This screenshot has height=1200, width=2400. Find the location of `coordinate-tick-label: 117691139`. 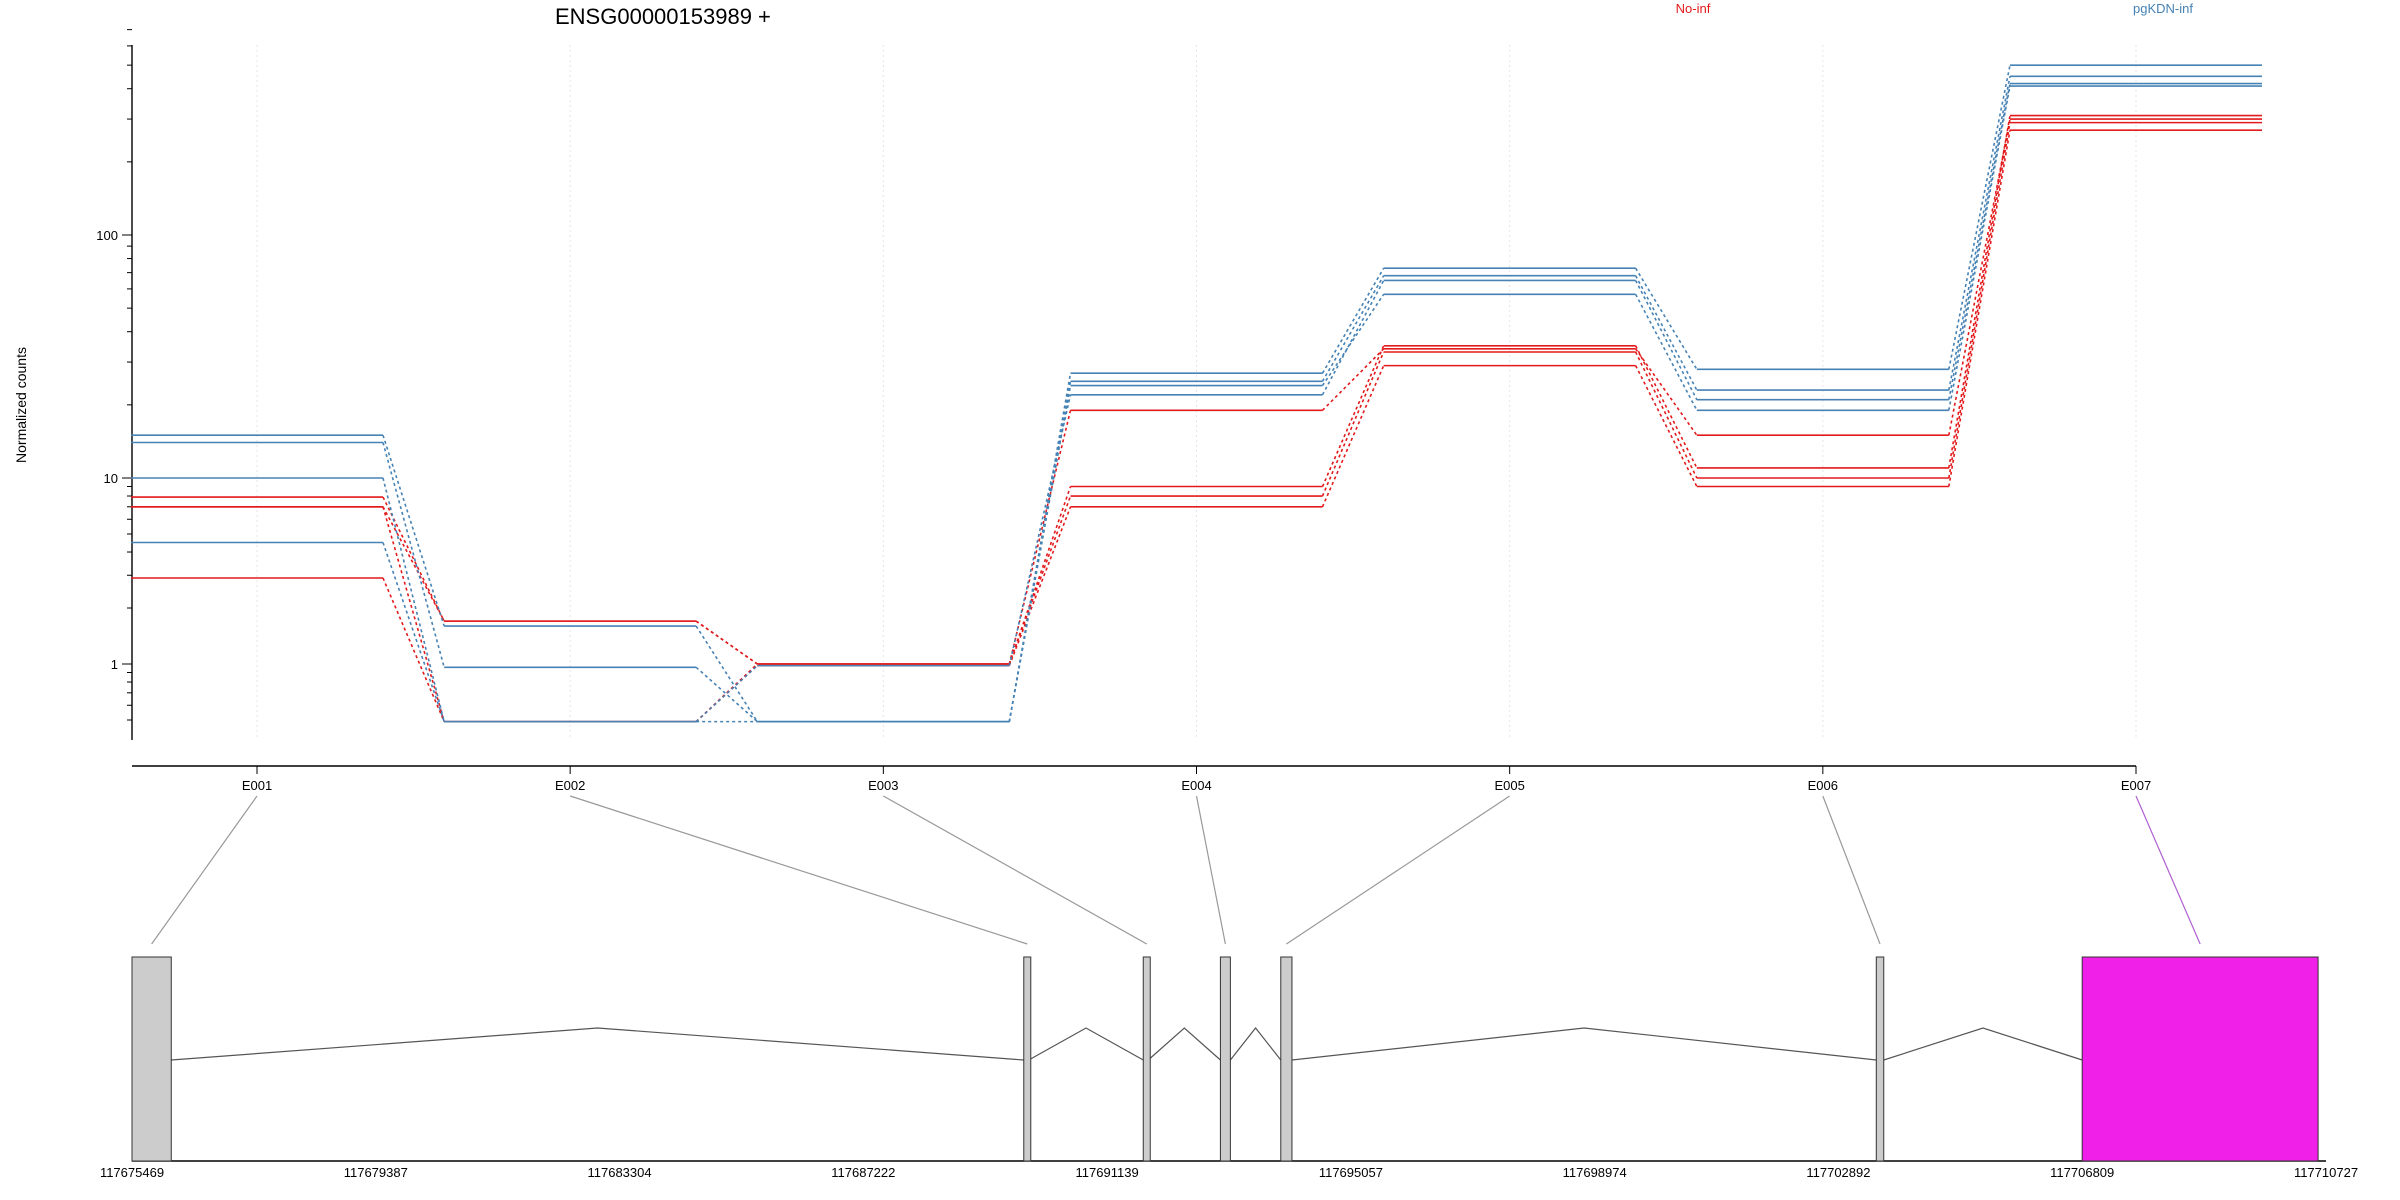

coordinate-tick-label: 117691139 is located at coordinates (1107, 1172).